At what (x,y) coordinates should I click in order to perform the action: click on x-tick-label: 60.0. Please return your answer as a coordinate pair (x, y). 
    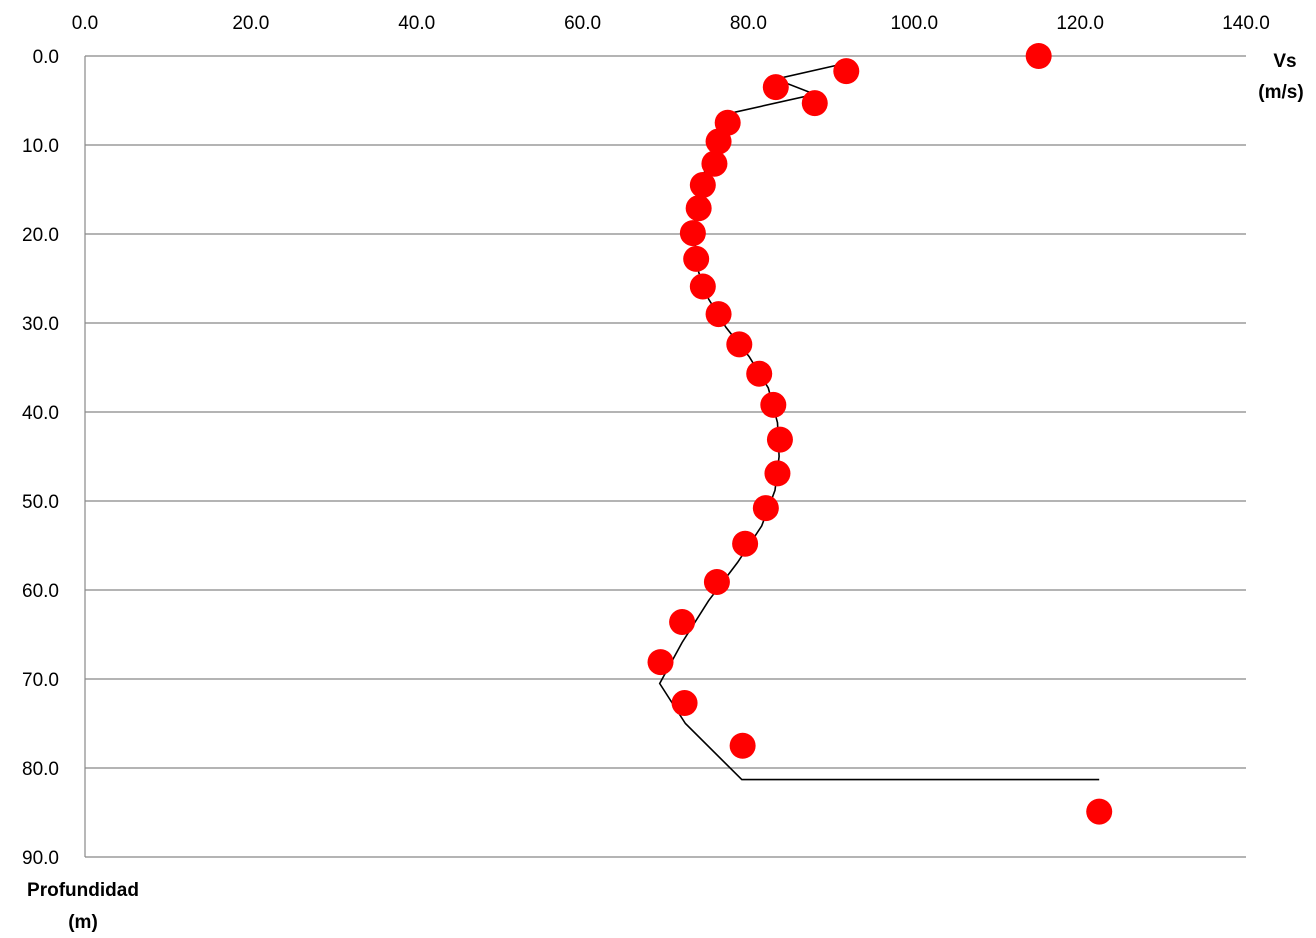
    Looking at the image, I should click on (582, 23).